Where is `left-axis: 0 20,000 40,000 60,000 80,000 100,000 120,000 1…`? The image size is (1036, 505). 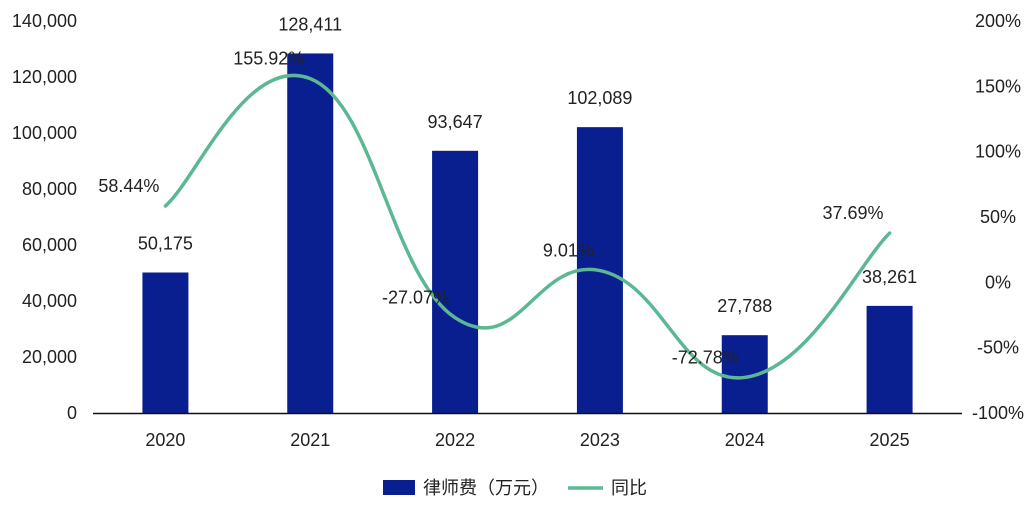 left-axis: 0 20,000 40,000 60,000 80,000 100,000 120,000 1… is located at coordinates (44, 217).